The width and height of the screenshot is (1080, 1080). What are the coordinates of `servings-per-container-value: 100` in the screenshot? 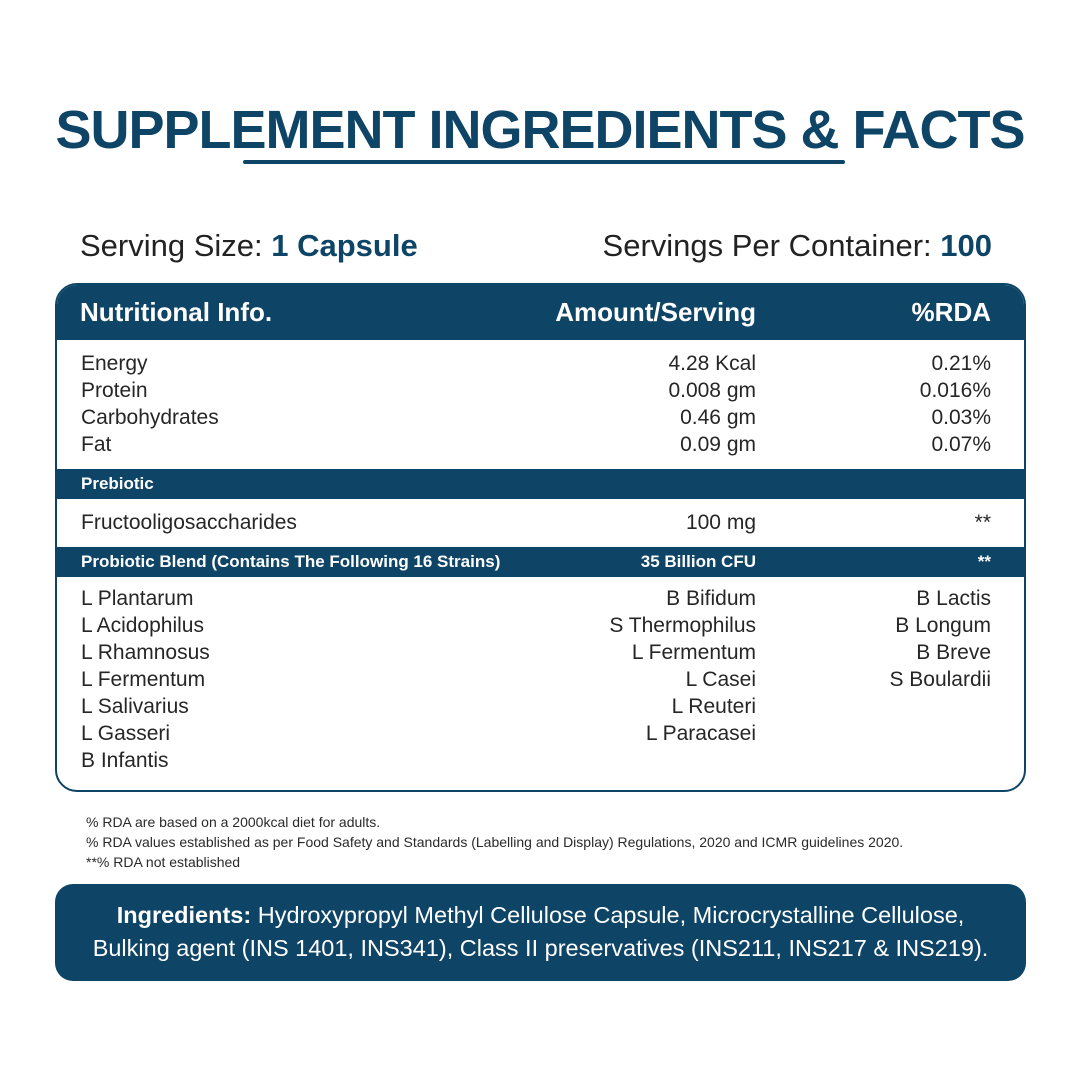 It's located at (966, 245).